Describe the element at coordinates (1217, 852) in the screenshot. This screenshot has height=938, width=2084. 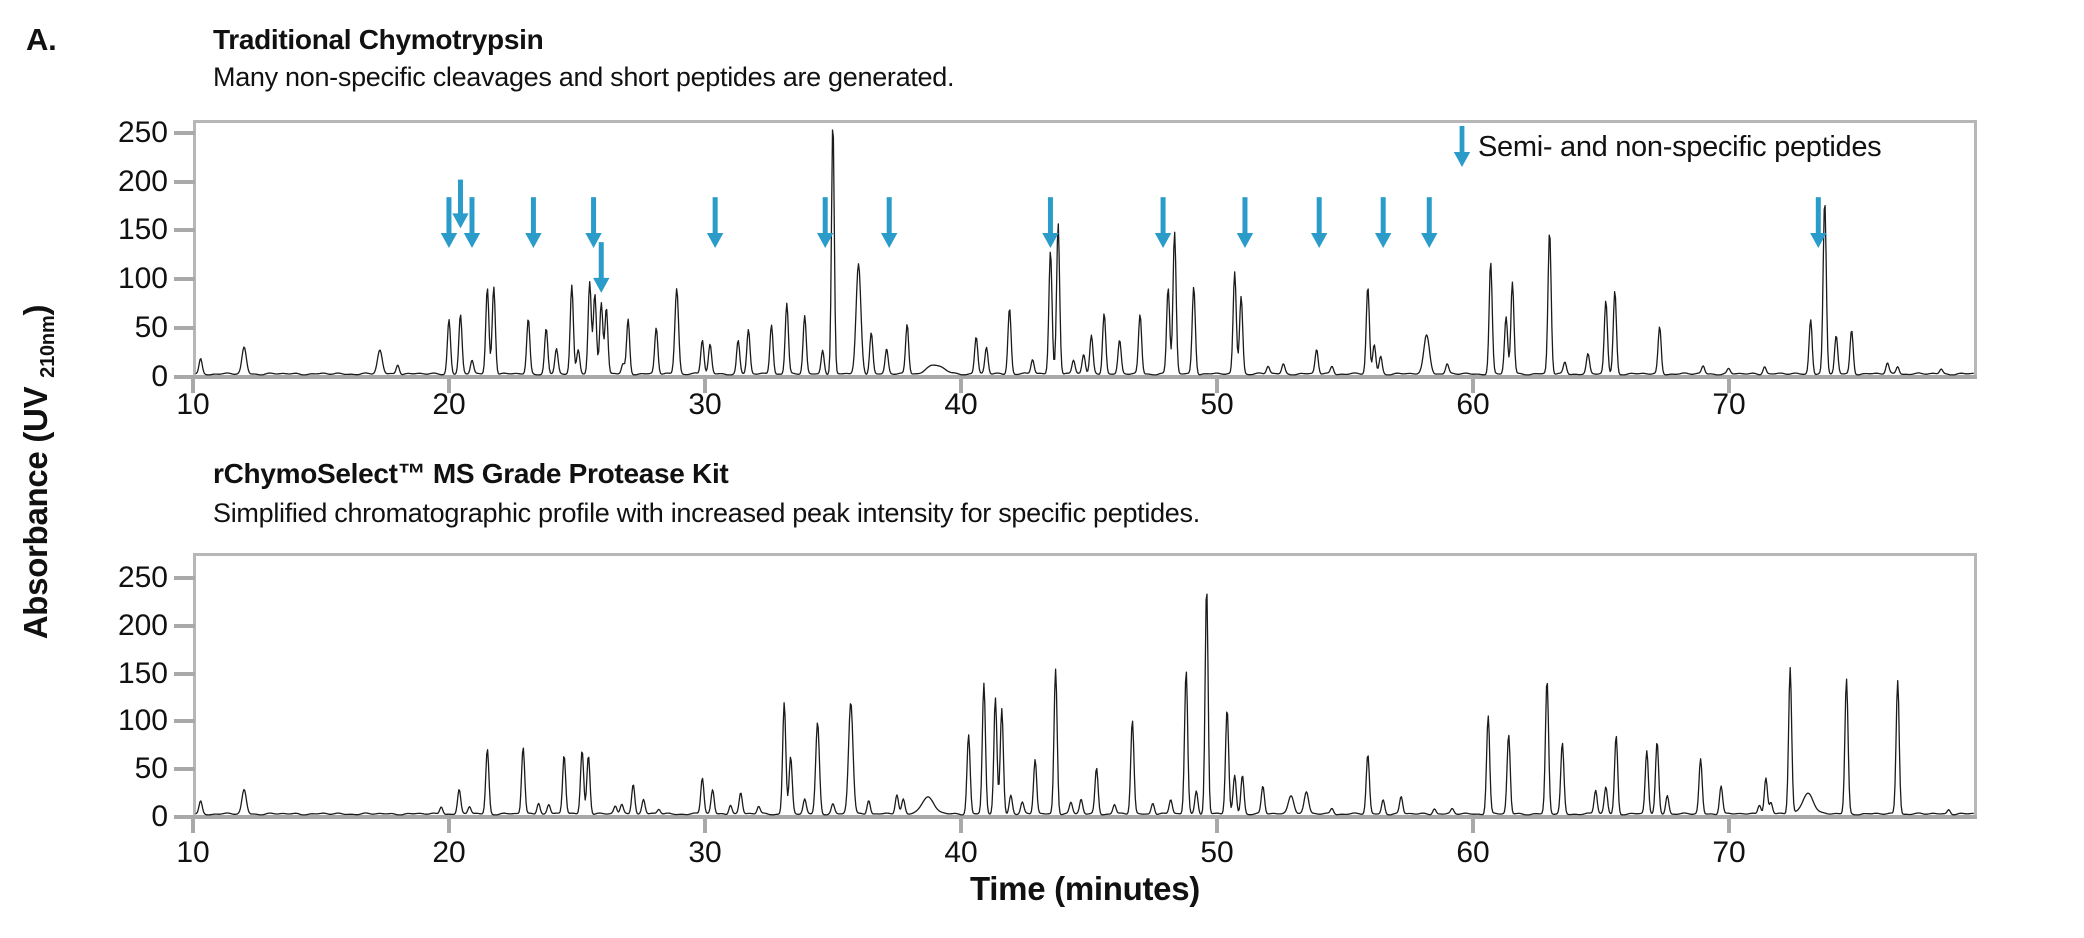
I see `x-tick-label: 50` at that location.